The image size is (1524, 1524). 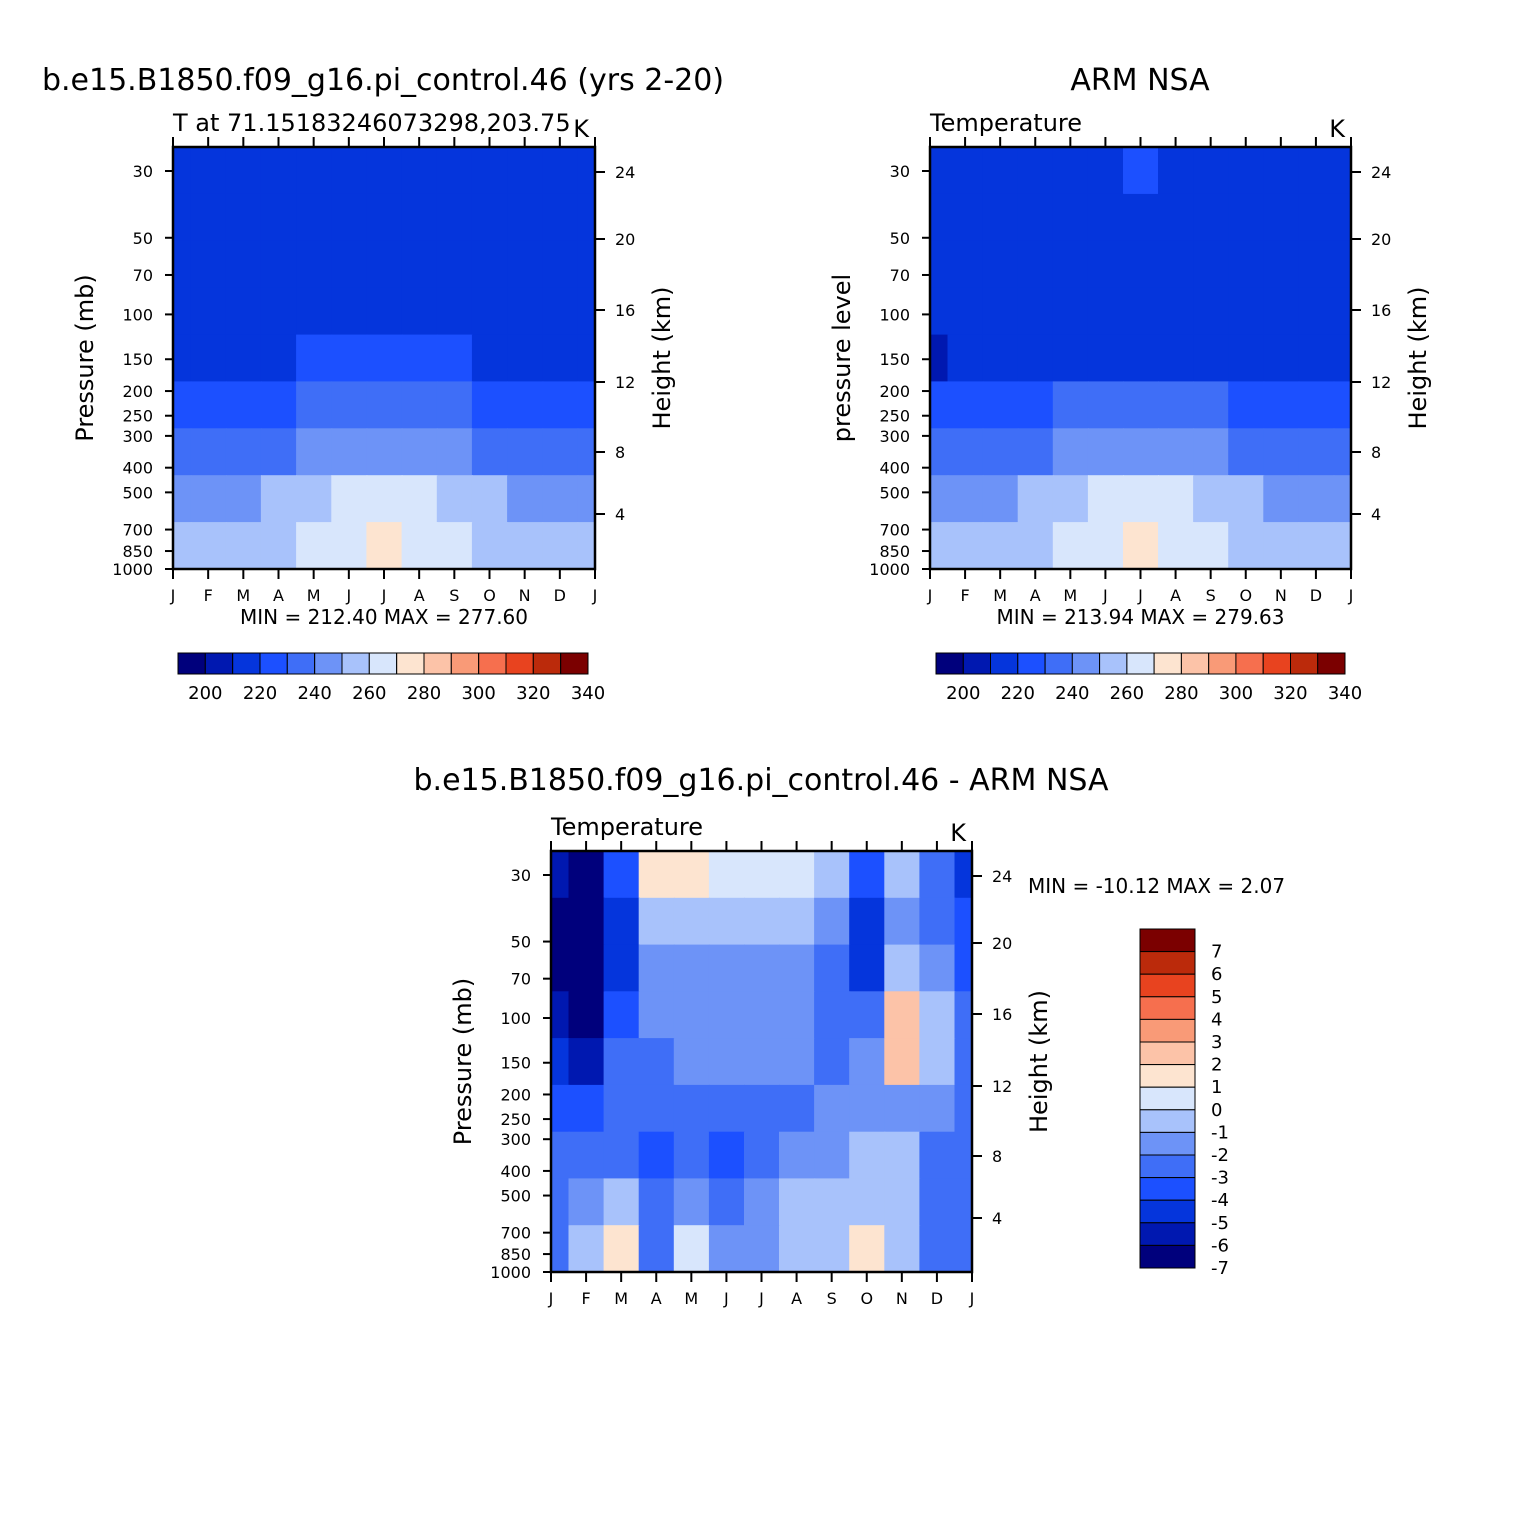 What do you see at coordinates (585, 1298) in the screenshot?
I see `x-tick-label: F` at bounding box center [585, 1298].